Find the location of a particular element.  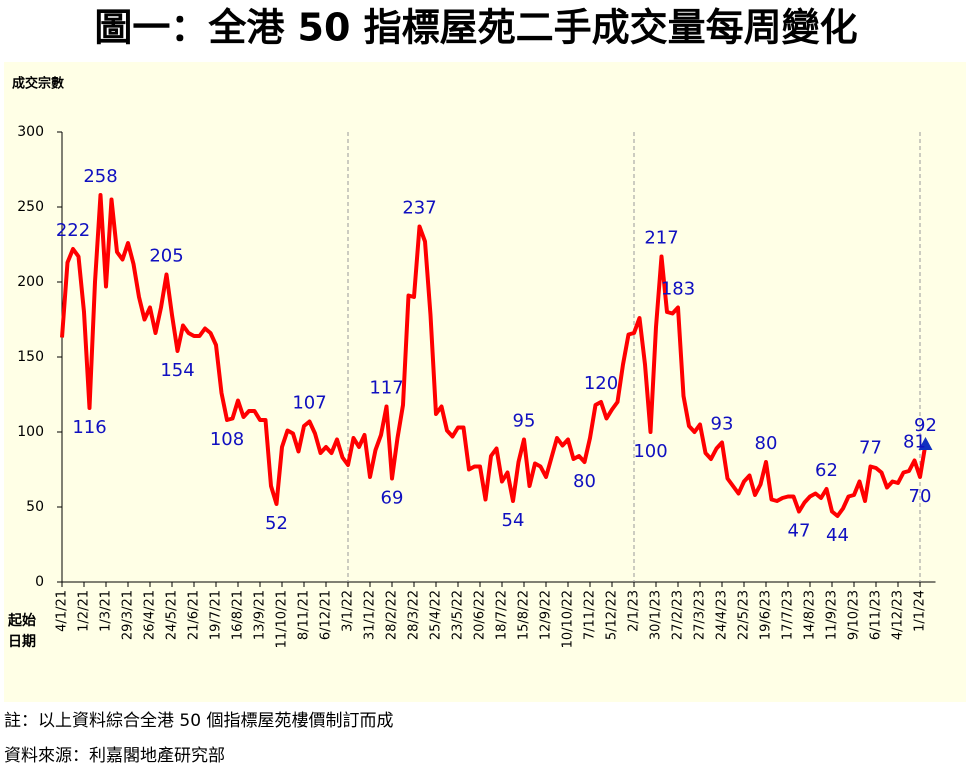

y-tick-label: 200 is located at coordinates (30, 282).